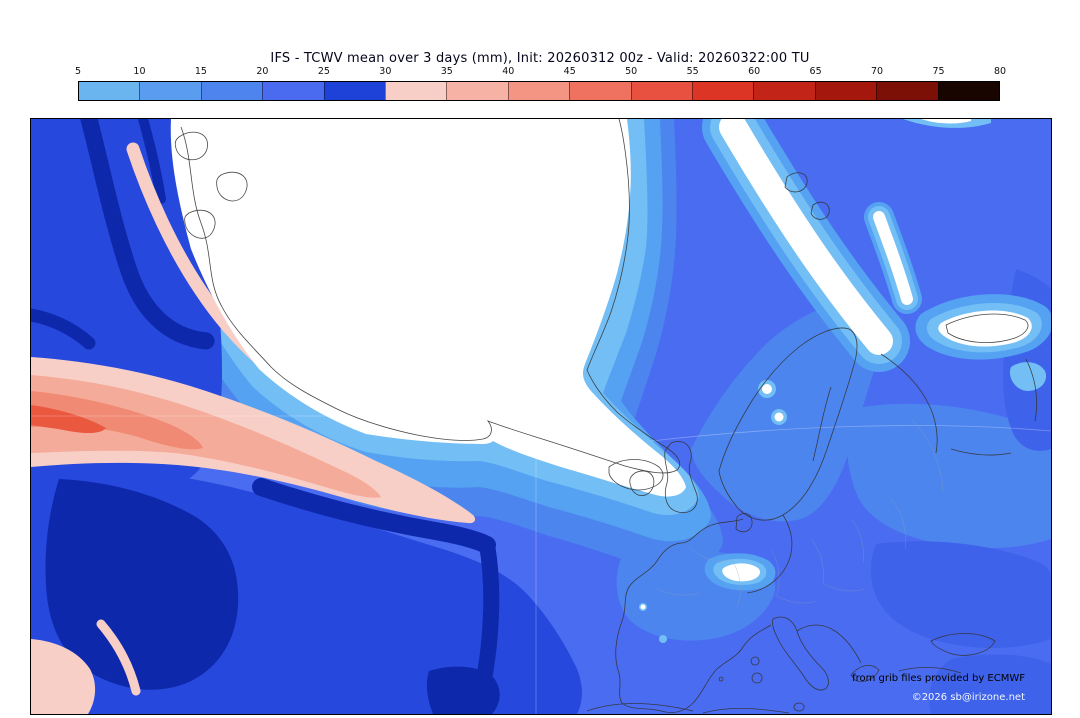 This screenshot has width=1080, height=718. I want to click on small-dry-spots, so click(713, 511).